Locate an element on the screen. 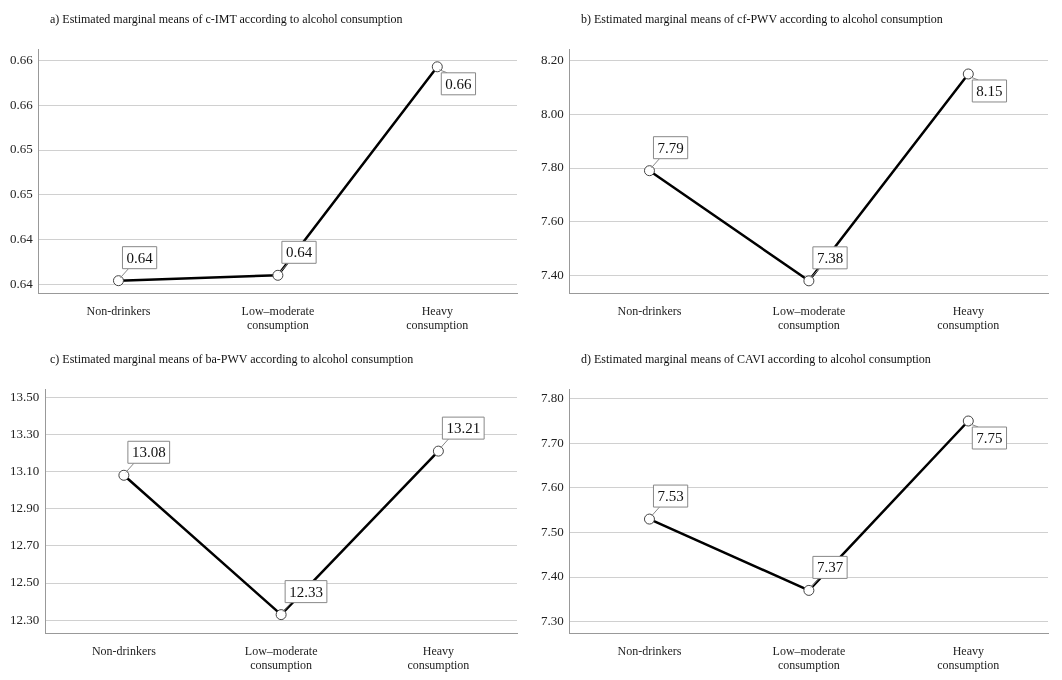 This screenshot has height=680, width=1062. y-tick-label: 12.50 is located at coordinates (25, 582).